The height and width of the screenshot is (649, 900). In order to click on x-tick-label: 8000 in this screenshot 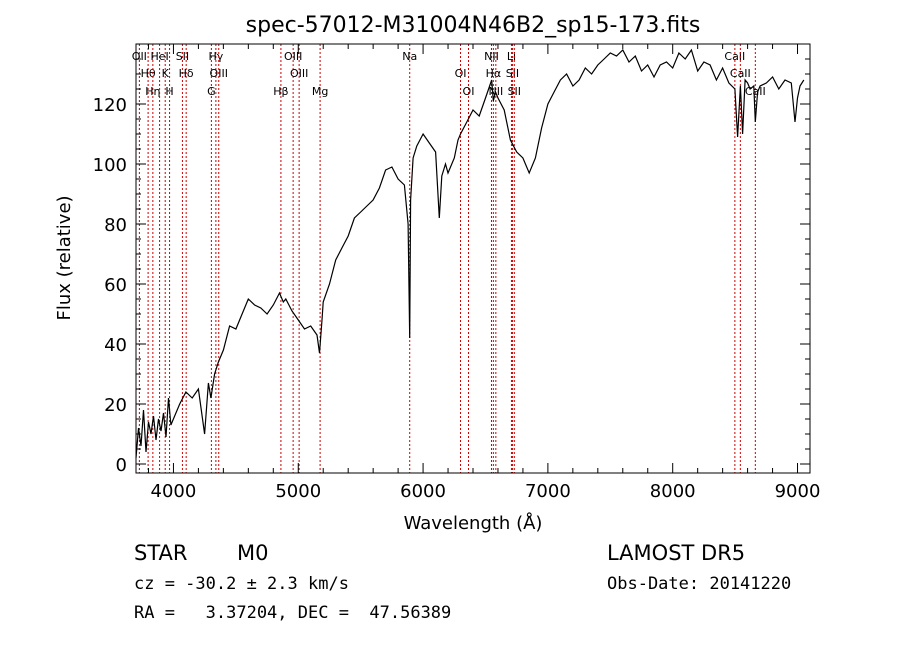, I will do `click(673, 491)`.